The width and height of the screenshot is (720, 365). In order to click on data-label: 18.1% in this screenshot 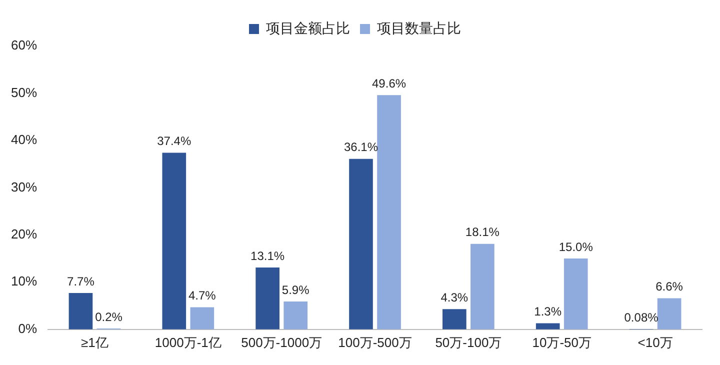, I will do `click(482, 232)`.